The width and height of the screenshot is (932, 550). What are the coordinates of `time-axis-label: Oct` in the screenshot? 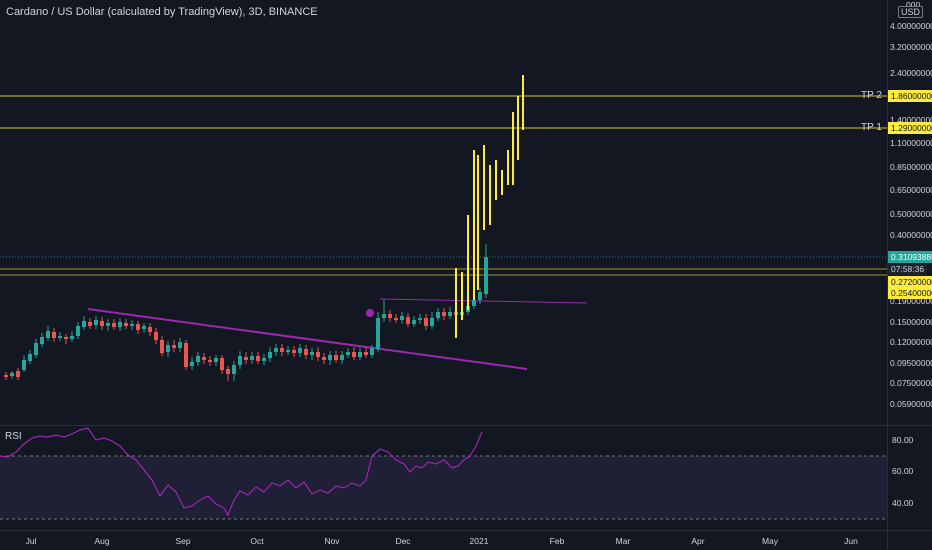 It's located at (257, 541).